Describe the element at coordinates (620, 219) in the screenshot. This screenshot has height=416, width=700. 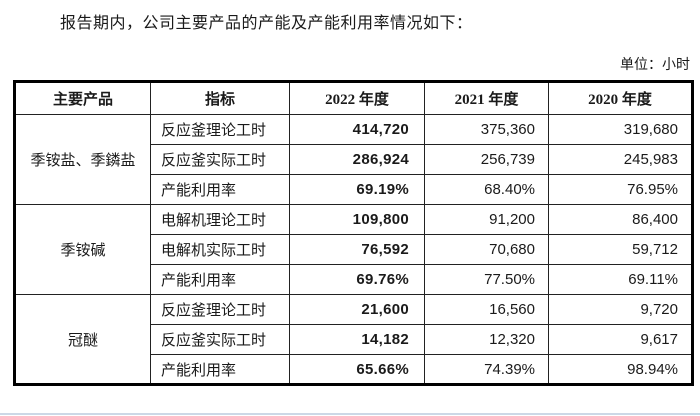
I see `value-2020: 86,400` at that location.